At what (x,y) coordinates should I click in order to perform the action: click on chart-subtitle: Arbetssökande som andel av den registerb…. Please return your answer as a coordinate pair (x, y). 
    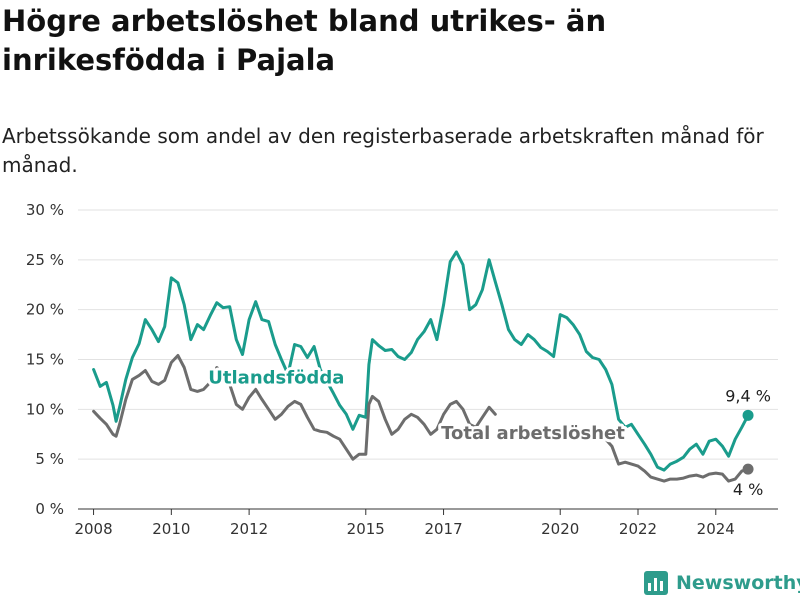
    Looking at the image, I should click on (383, 150).